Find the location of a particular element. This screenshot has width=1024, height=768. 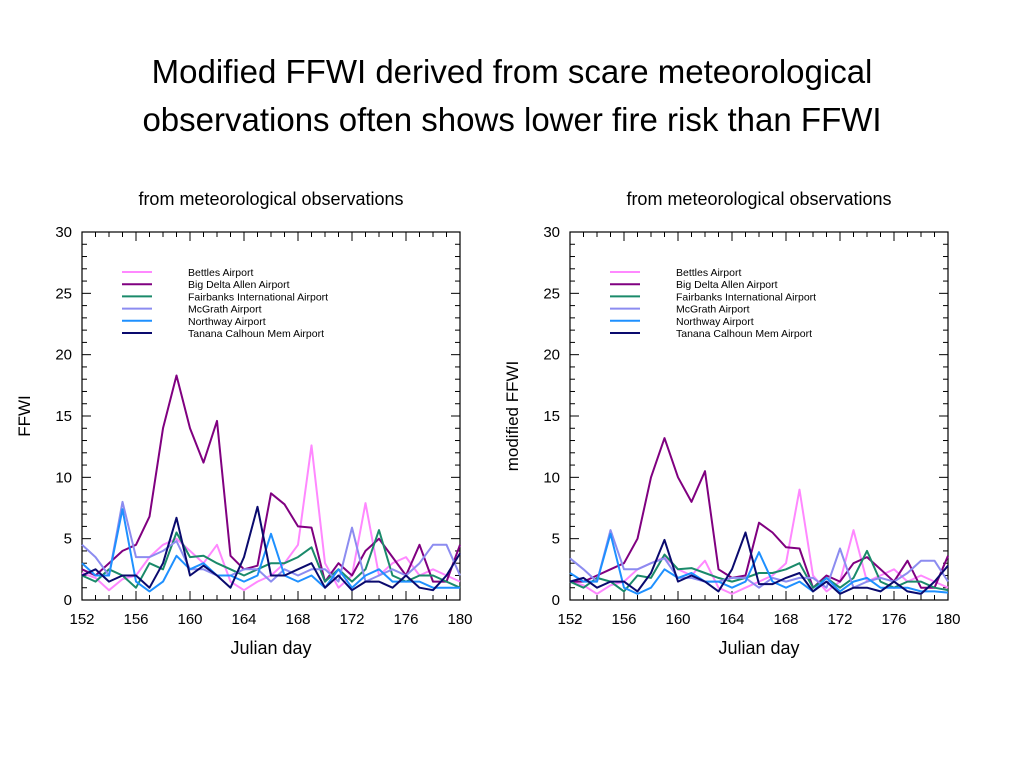

series-line-bettles-airport is located at coordinates (271, 518).